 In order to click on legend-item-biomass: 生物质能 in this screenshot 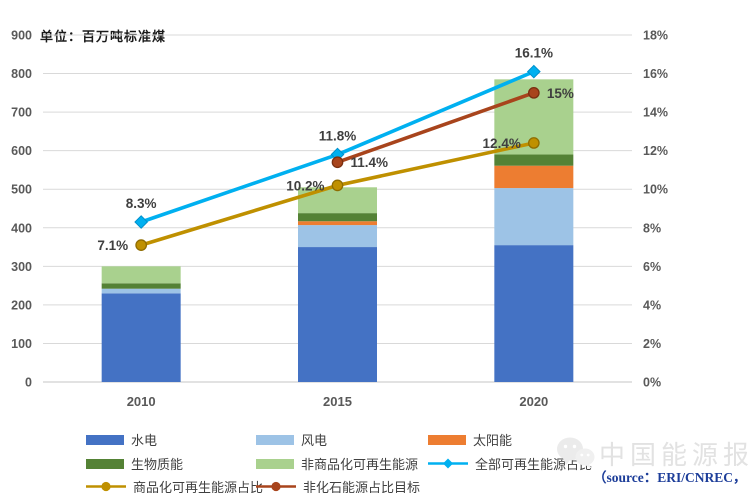, I will do `click(134, 463)`.